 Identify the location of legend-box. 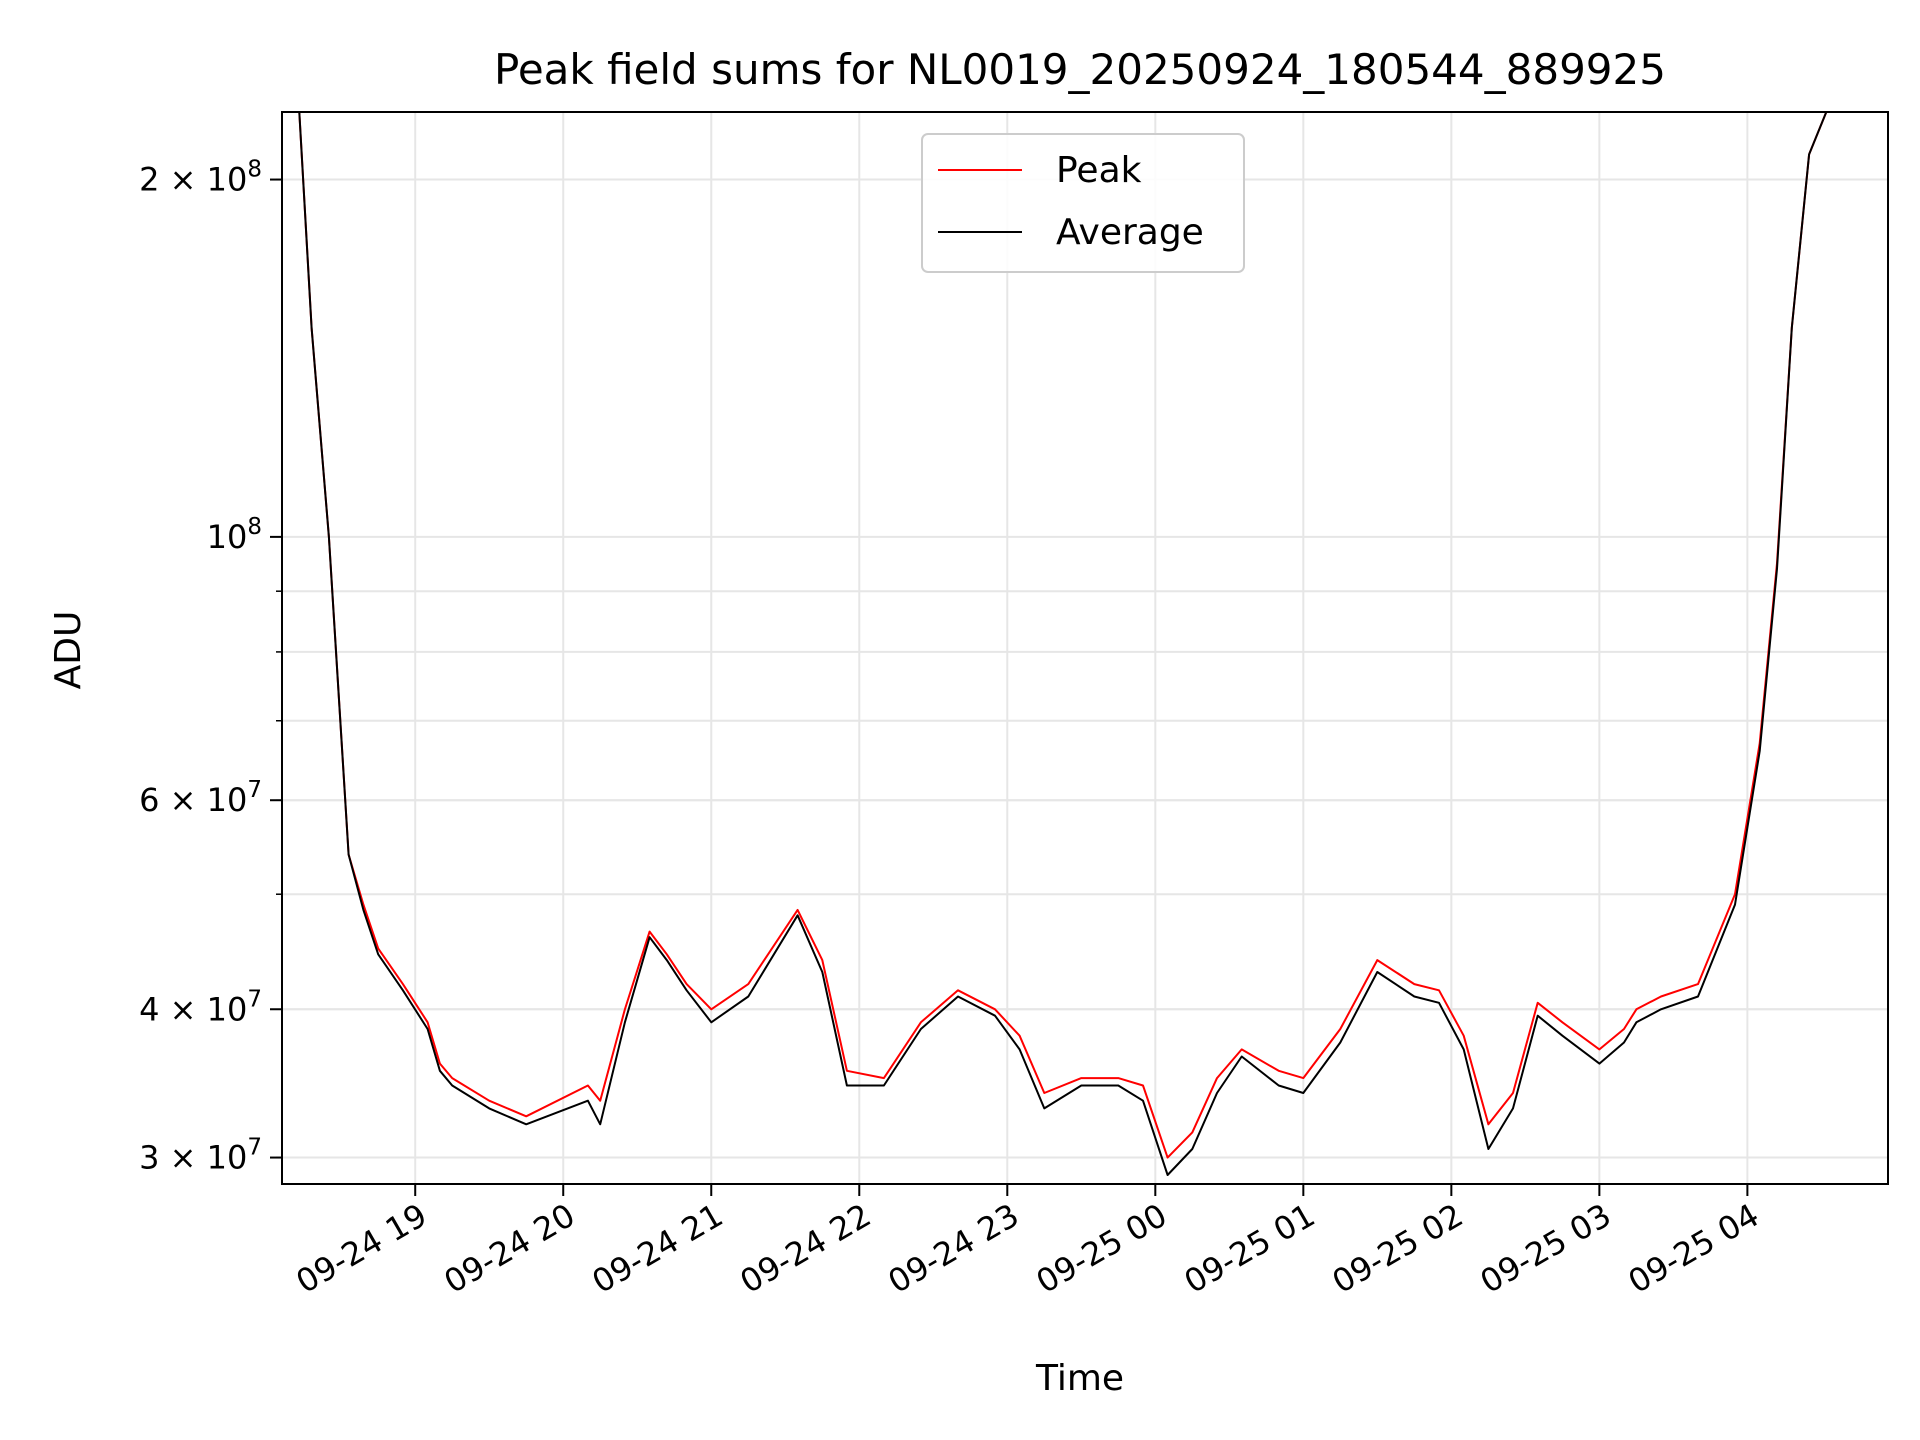
(1083, 203).